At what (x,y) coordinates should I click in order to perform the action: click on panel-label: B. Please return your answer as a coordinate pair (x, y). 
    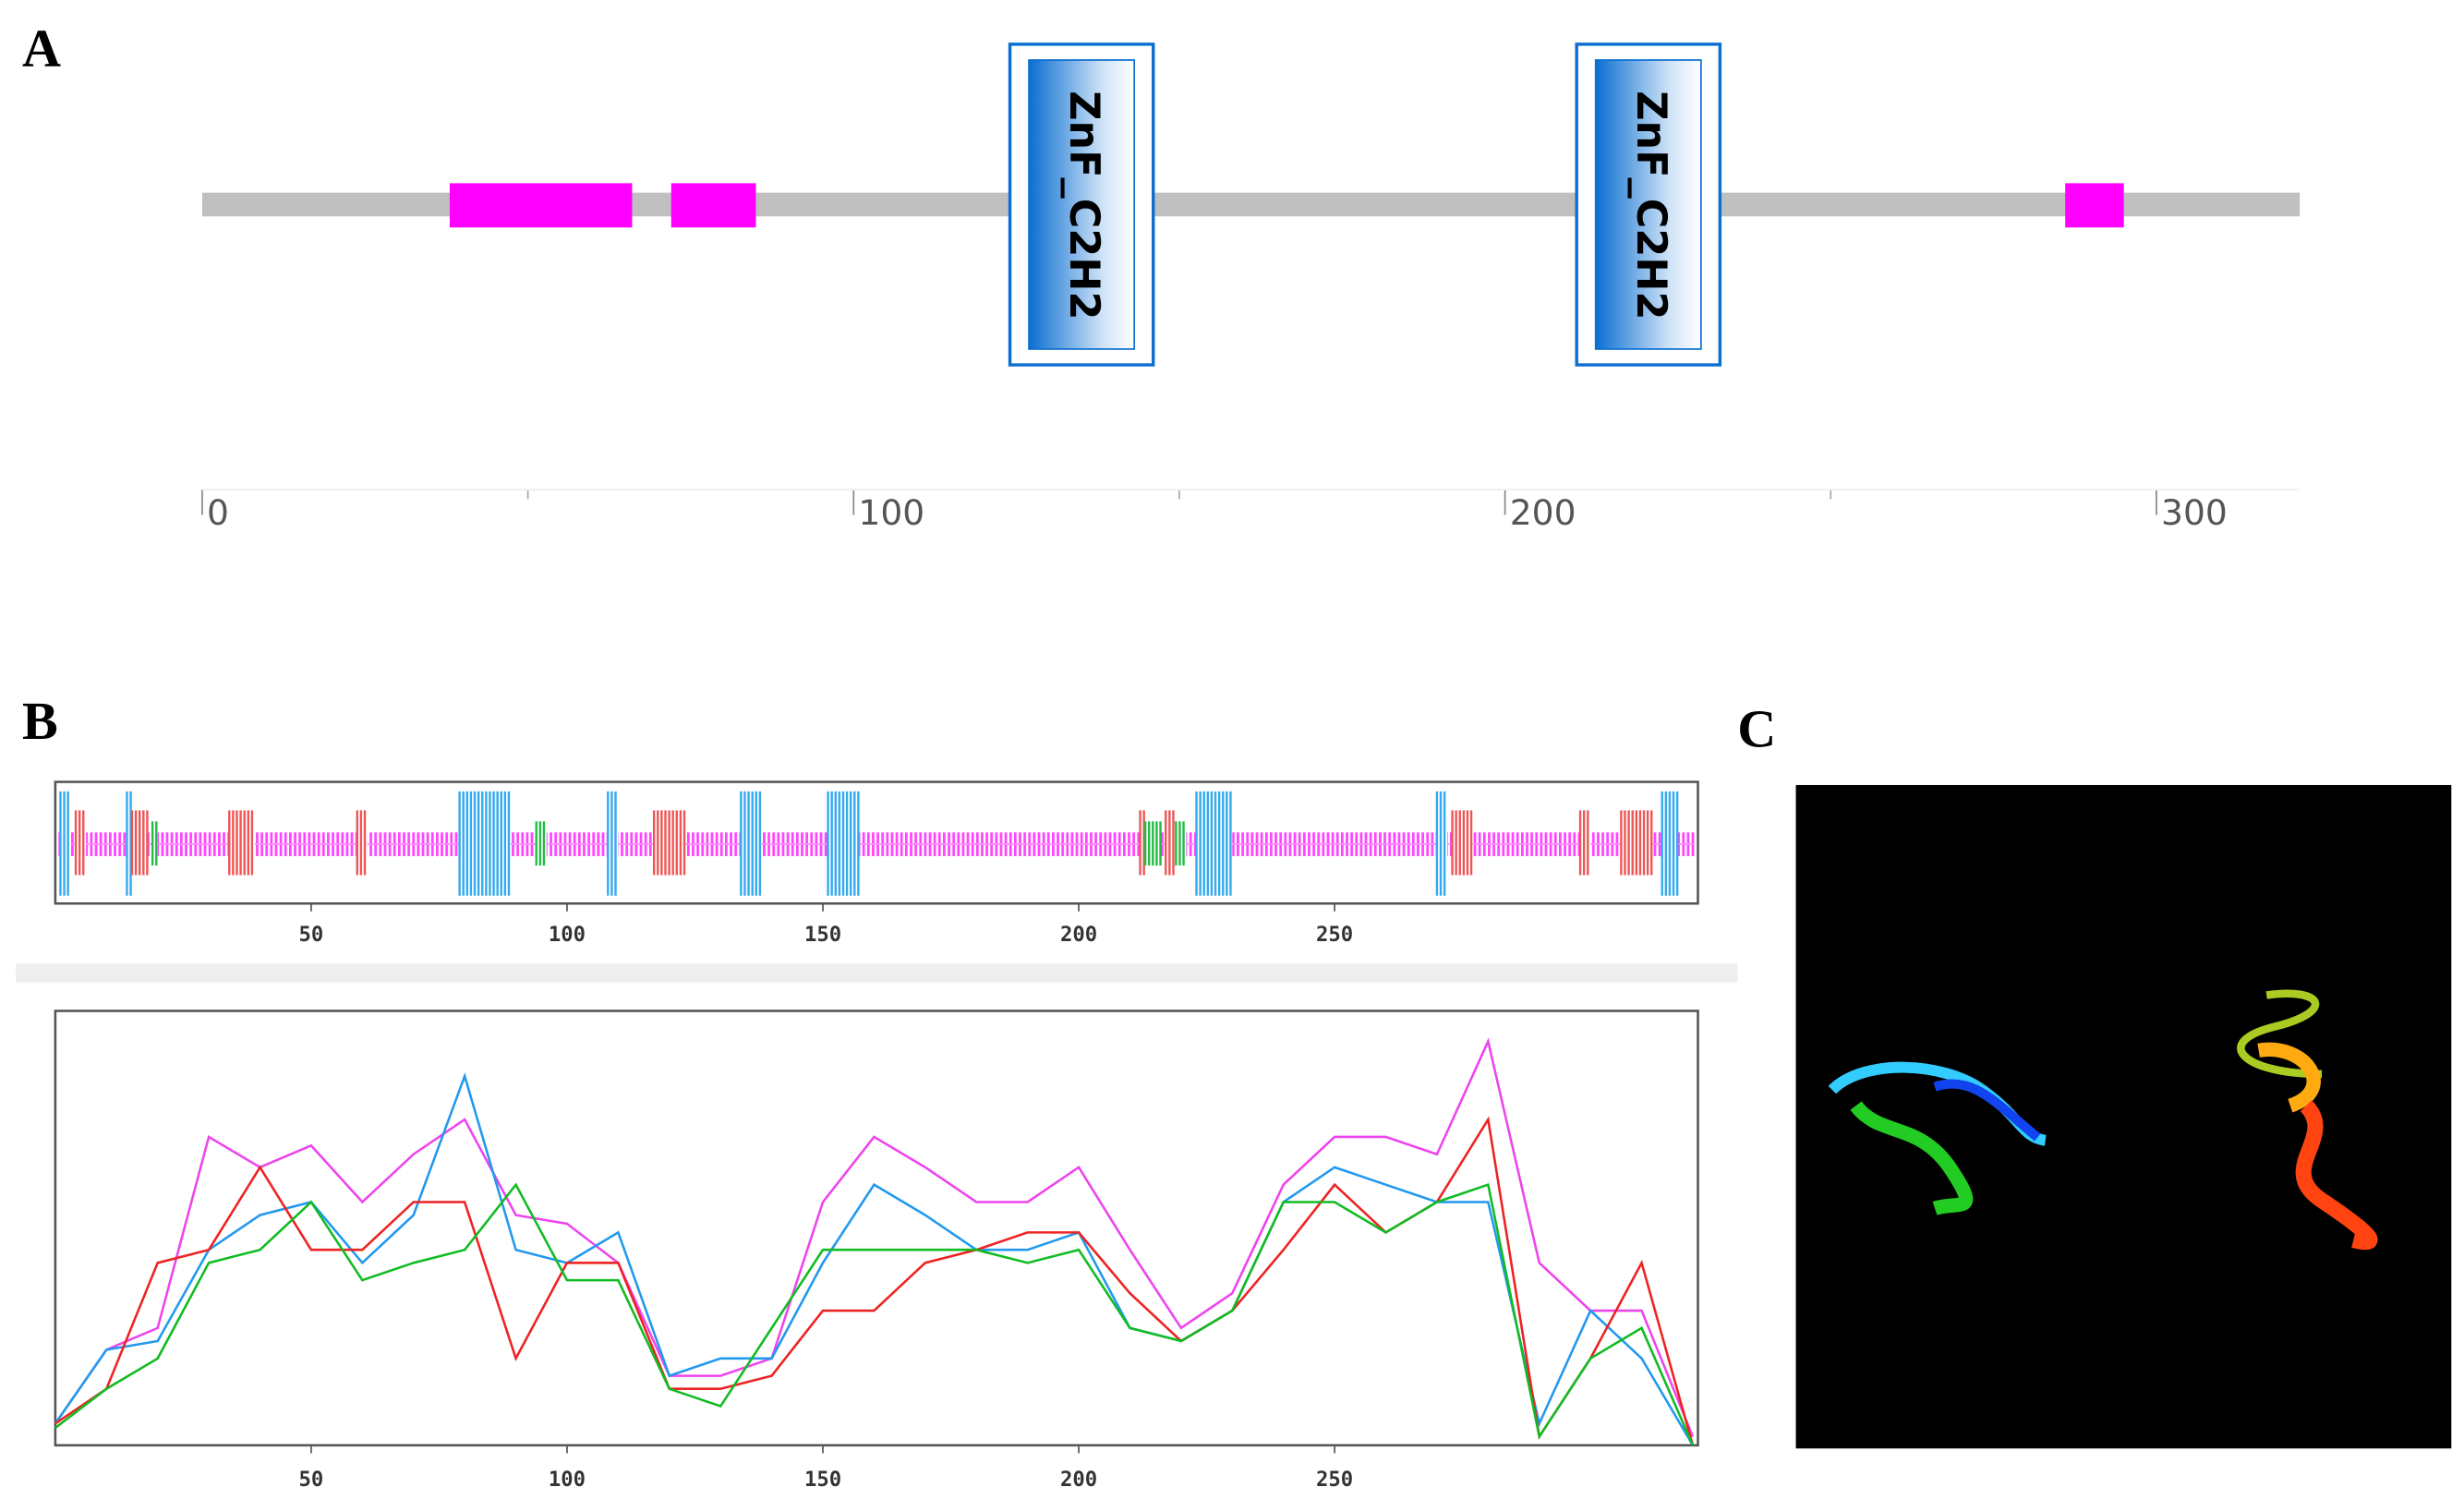
    Looking at the image, I should click on (40, 721).